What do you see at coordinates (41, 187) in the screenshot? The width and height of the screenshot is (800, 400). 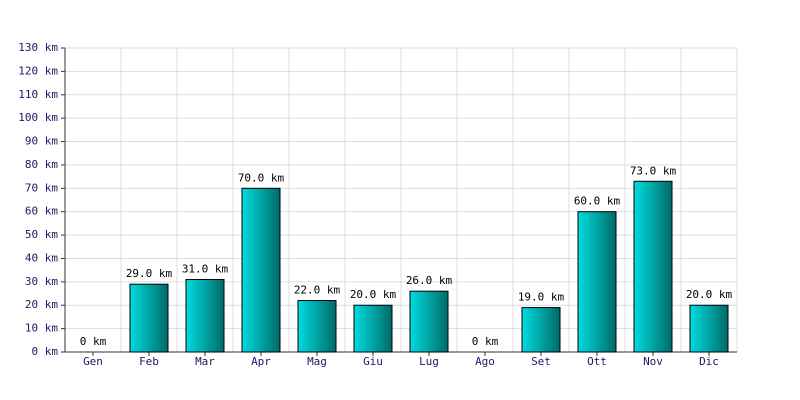 I see `y-tick-label: 70 km` at bounding box center [41, 187].